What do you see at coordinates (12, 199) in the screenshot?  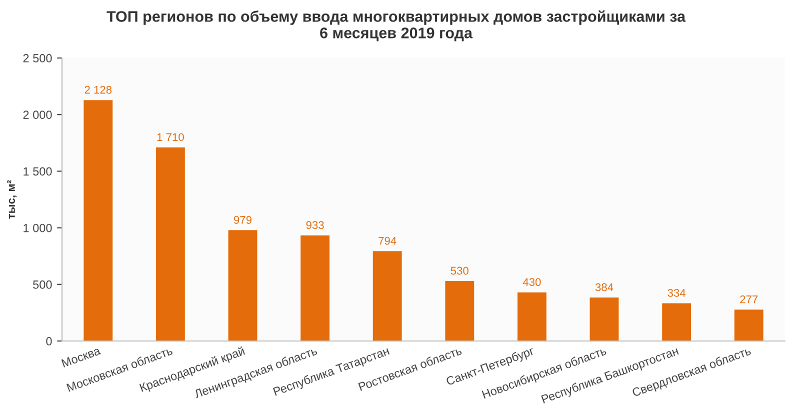 I see `y-axis-title: тыс, м²` at bounding box center [12, 199].